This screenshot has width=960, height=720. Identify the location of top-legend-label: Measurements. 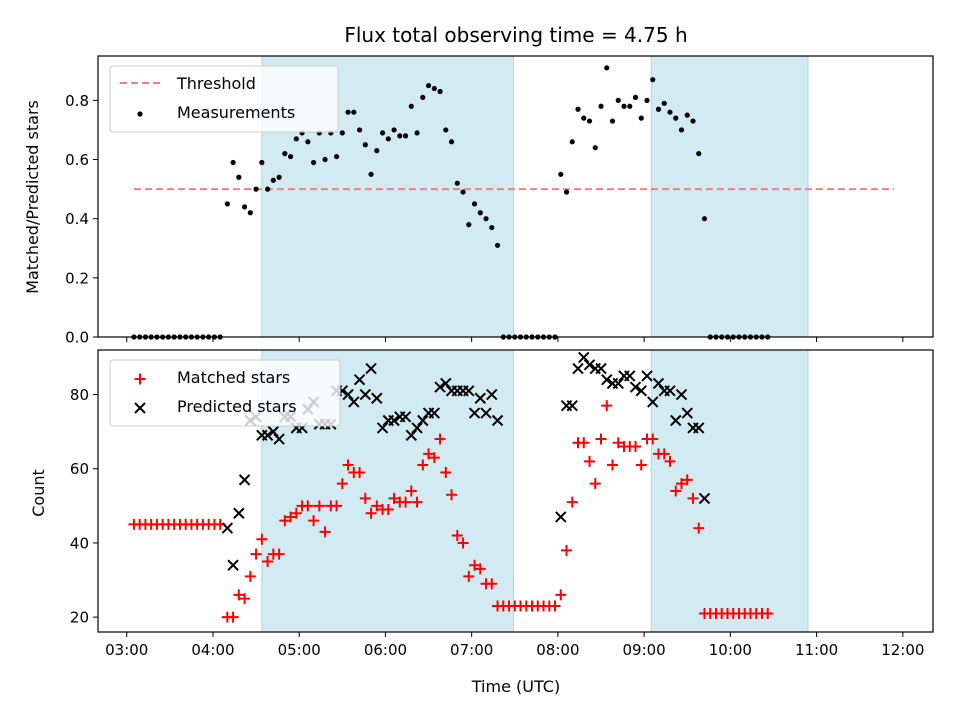
(236, 112).